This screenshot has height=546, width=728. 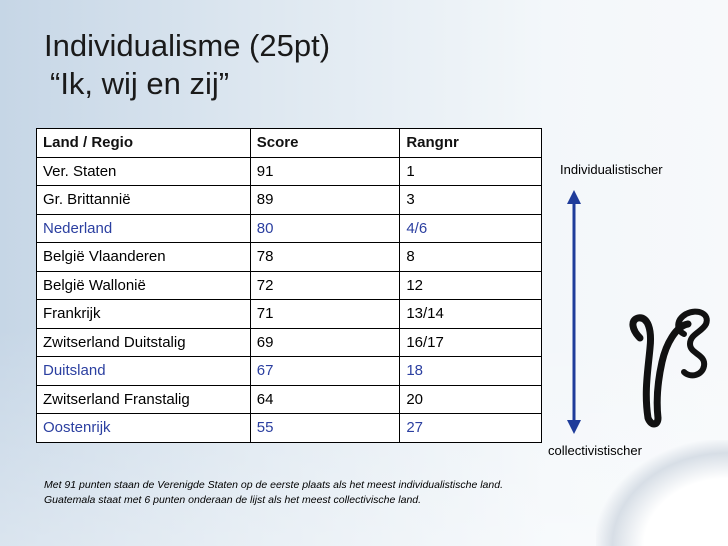 I want to click on cell-land: Frankrijk, so click(x=143, y=314).